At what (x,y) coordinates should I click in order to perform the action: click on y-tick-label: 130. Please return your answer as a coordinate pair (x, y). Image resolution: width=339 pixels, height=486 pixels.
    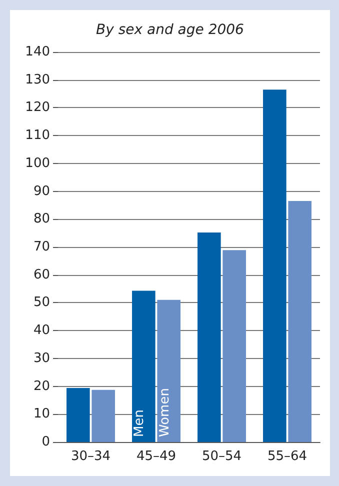
    Looking at the image, I should click on (37, 80).